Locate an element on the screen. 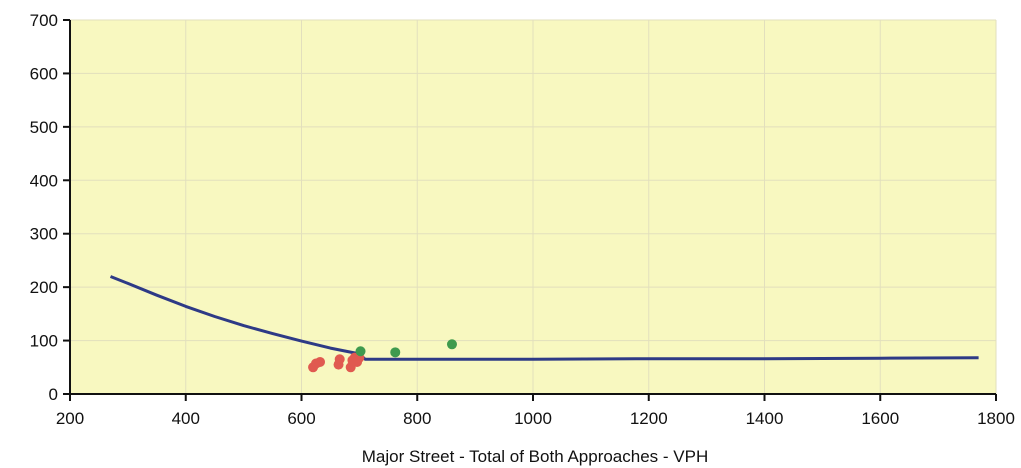 The image size is (1021, 468). data-points-layer is located at coordinates (382, 356).